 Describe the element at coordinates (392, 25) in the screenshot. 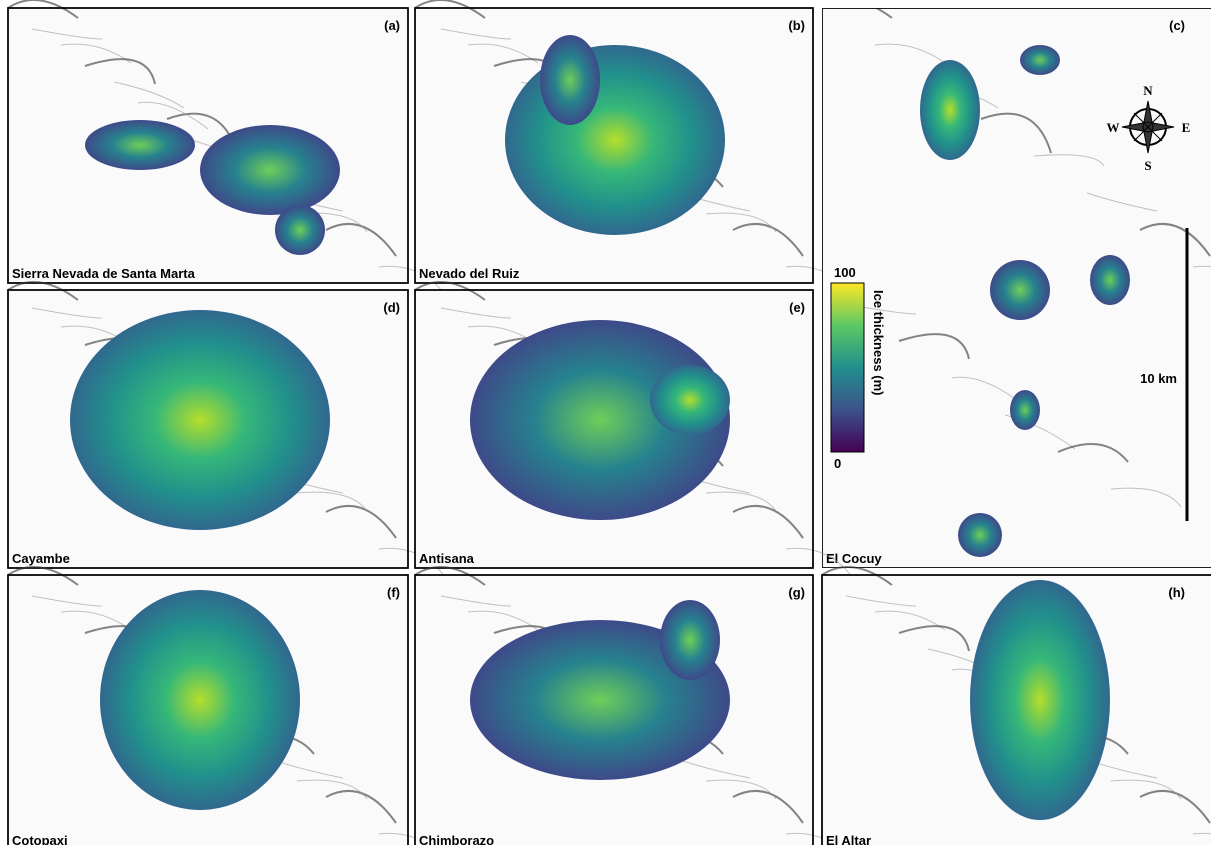

I see `panel-letter: (a)` at that location.